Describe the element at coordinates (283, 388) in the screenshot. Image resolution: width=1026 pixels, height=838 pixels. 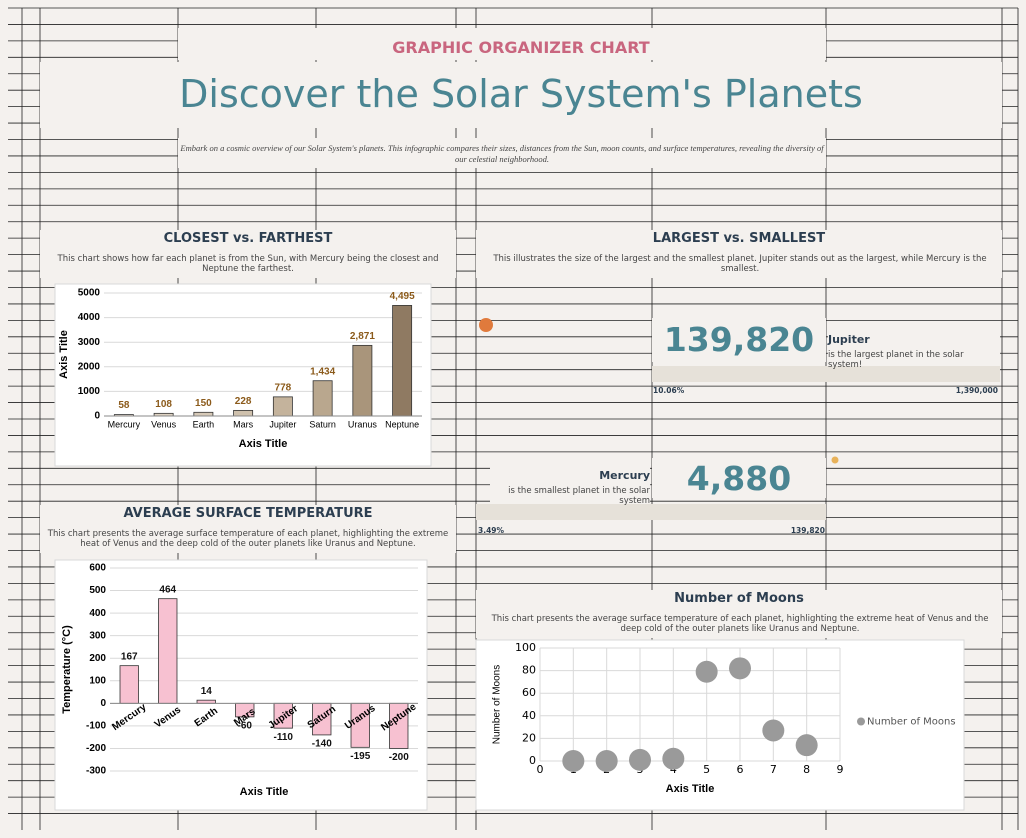
I see `data-label: 778` at that location.